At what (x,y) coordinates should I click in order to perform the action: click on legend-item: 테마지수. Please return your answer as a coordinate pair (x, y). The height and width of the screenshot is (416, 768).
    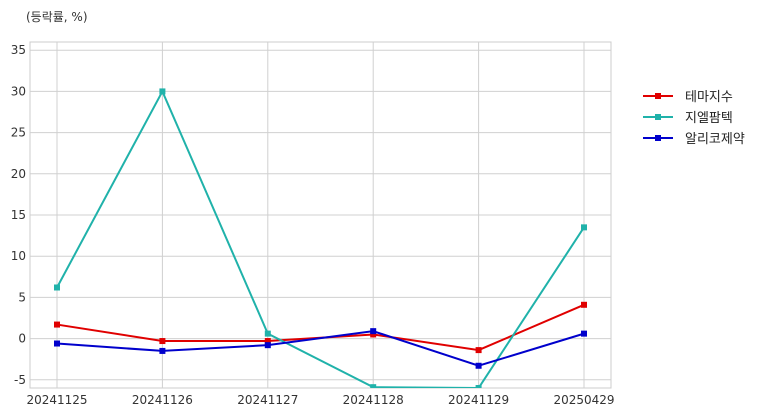
    Looking at the image, I should click on (688, 97).